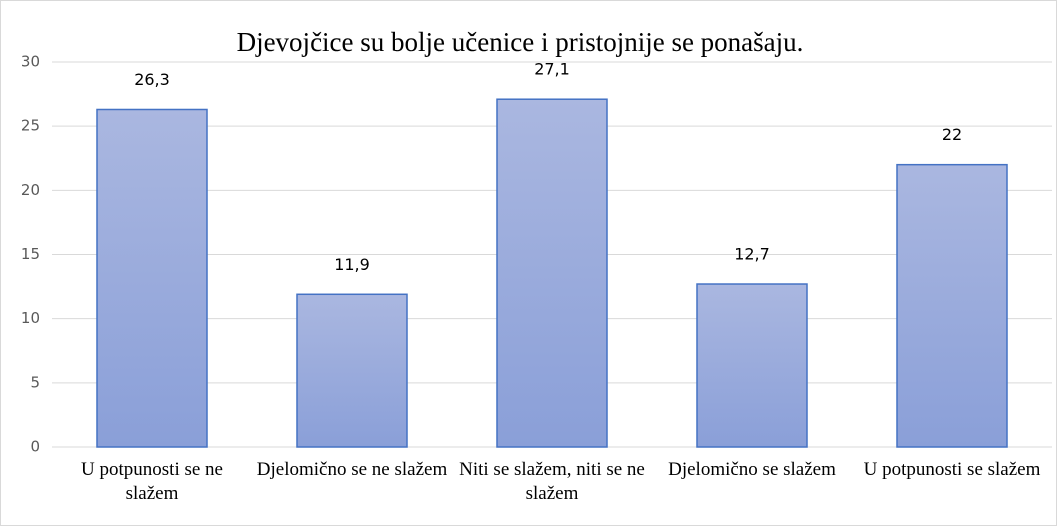  What do you see at coordinates (30, 254) in the screenshot?
I see `y-tick-label: 15` at bounding box center [30, 254].